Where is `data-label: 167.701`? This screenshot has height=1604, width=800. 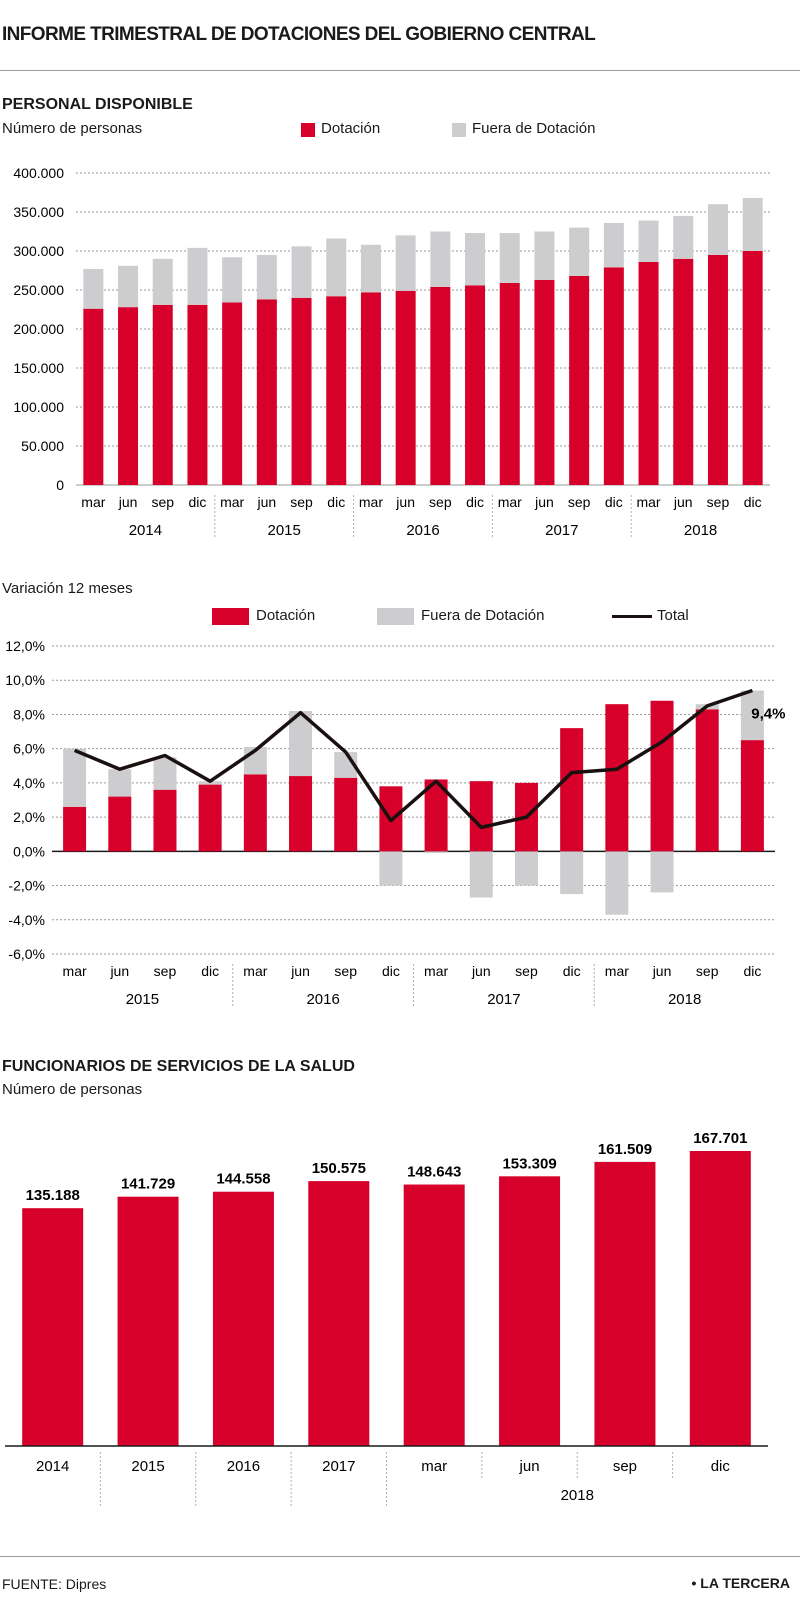
data-label: 167.701 is located at coordinates (720, 1138).